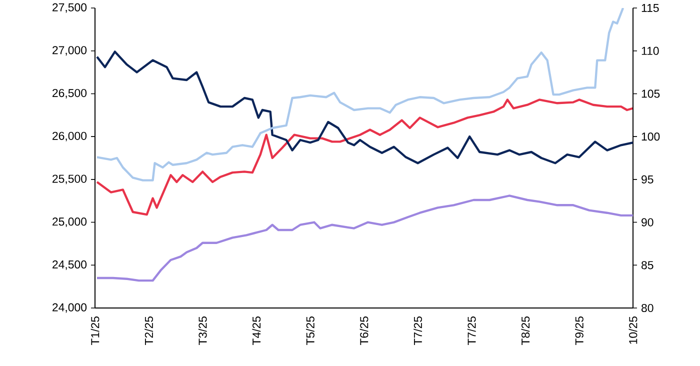 This screenshot has width=700, height=366. What do you see at coordinates (69, 137) in the screenshot?
I see `y-tick-label: 26,000` at bounding box center [69, 137].